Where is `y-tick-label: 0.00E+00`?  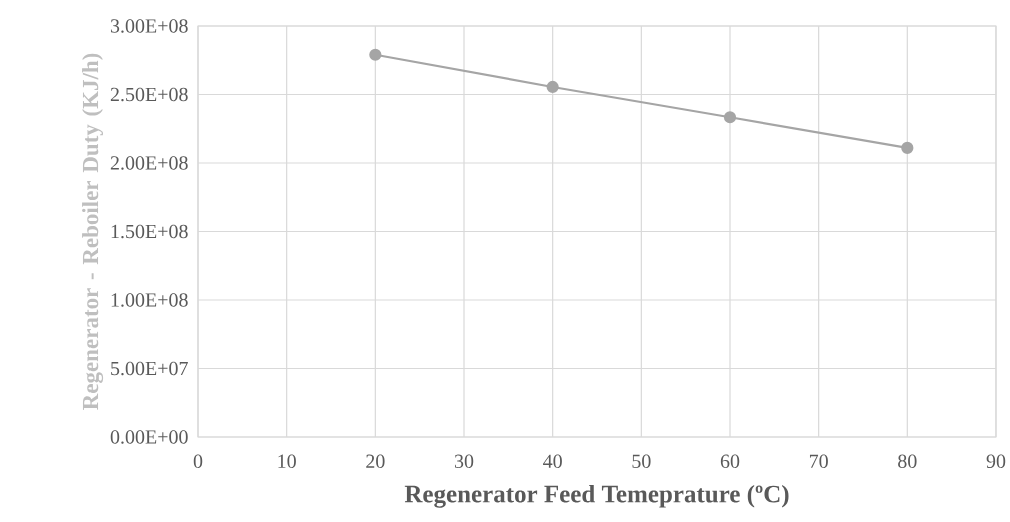 y-tick-label: 0.00E+00 is located at coordinates (149, 437).